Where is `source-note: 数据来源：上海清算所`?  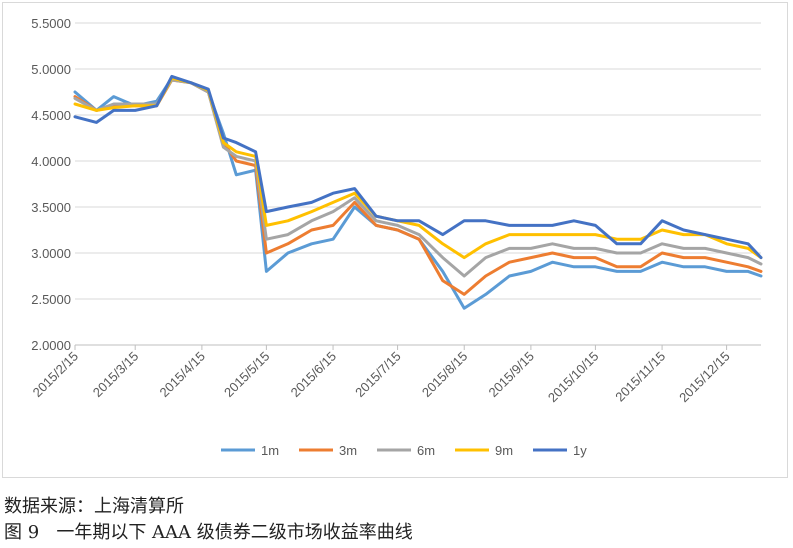 source-note: 数据来源：上海清算所 is located at coordinates (94, 506).